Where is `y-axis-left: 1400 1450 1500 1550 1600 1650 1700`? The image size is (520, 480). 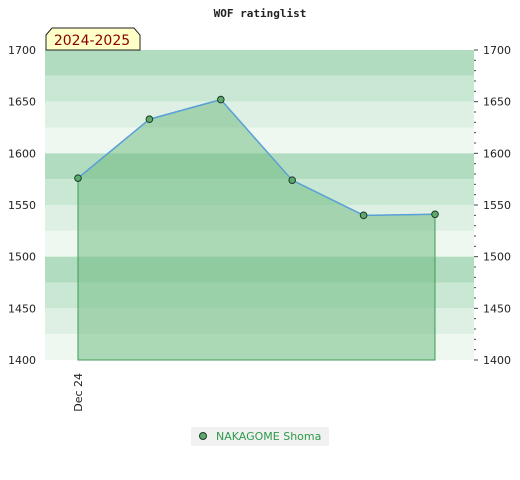 y-axis-left: 1400 1450 1500 1550 1600 1650 1700 is located at coordinates (22, 205).